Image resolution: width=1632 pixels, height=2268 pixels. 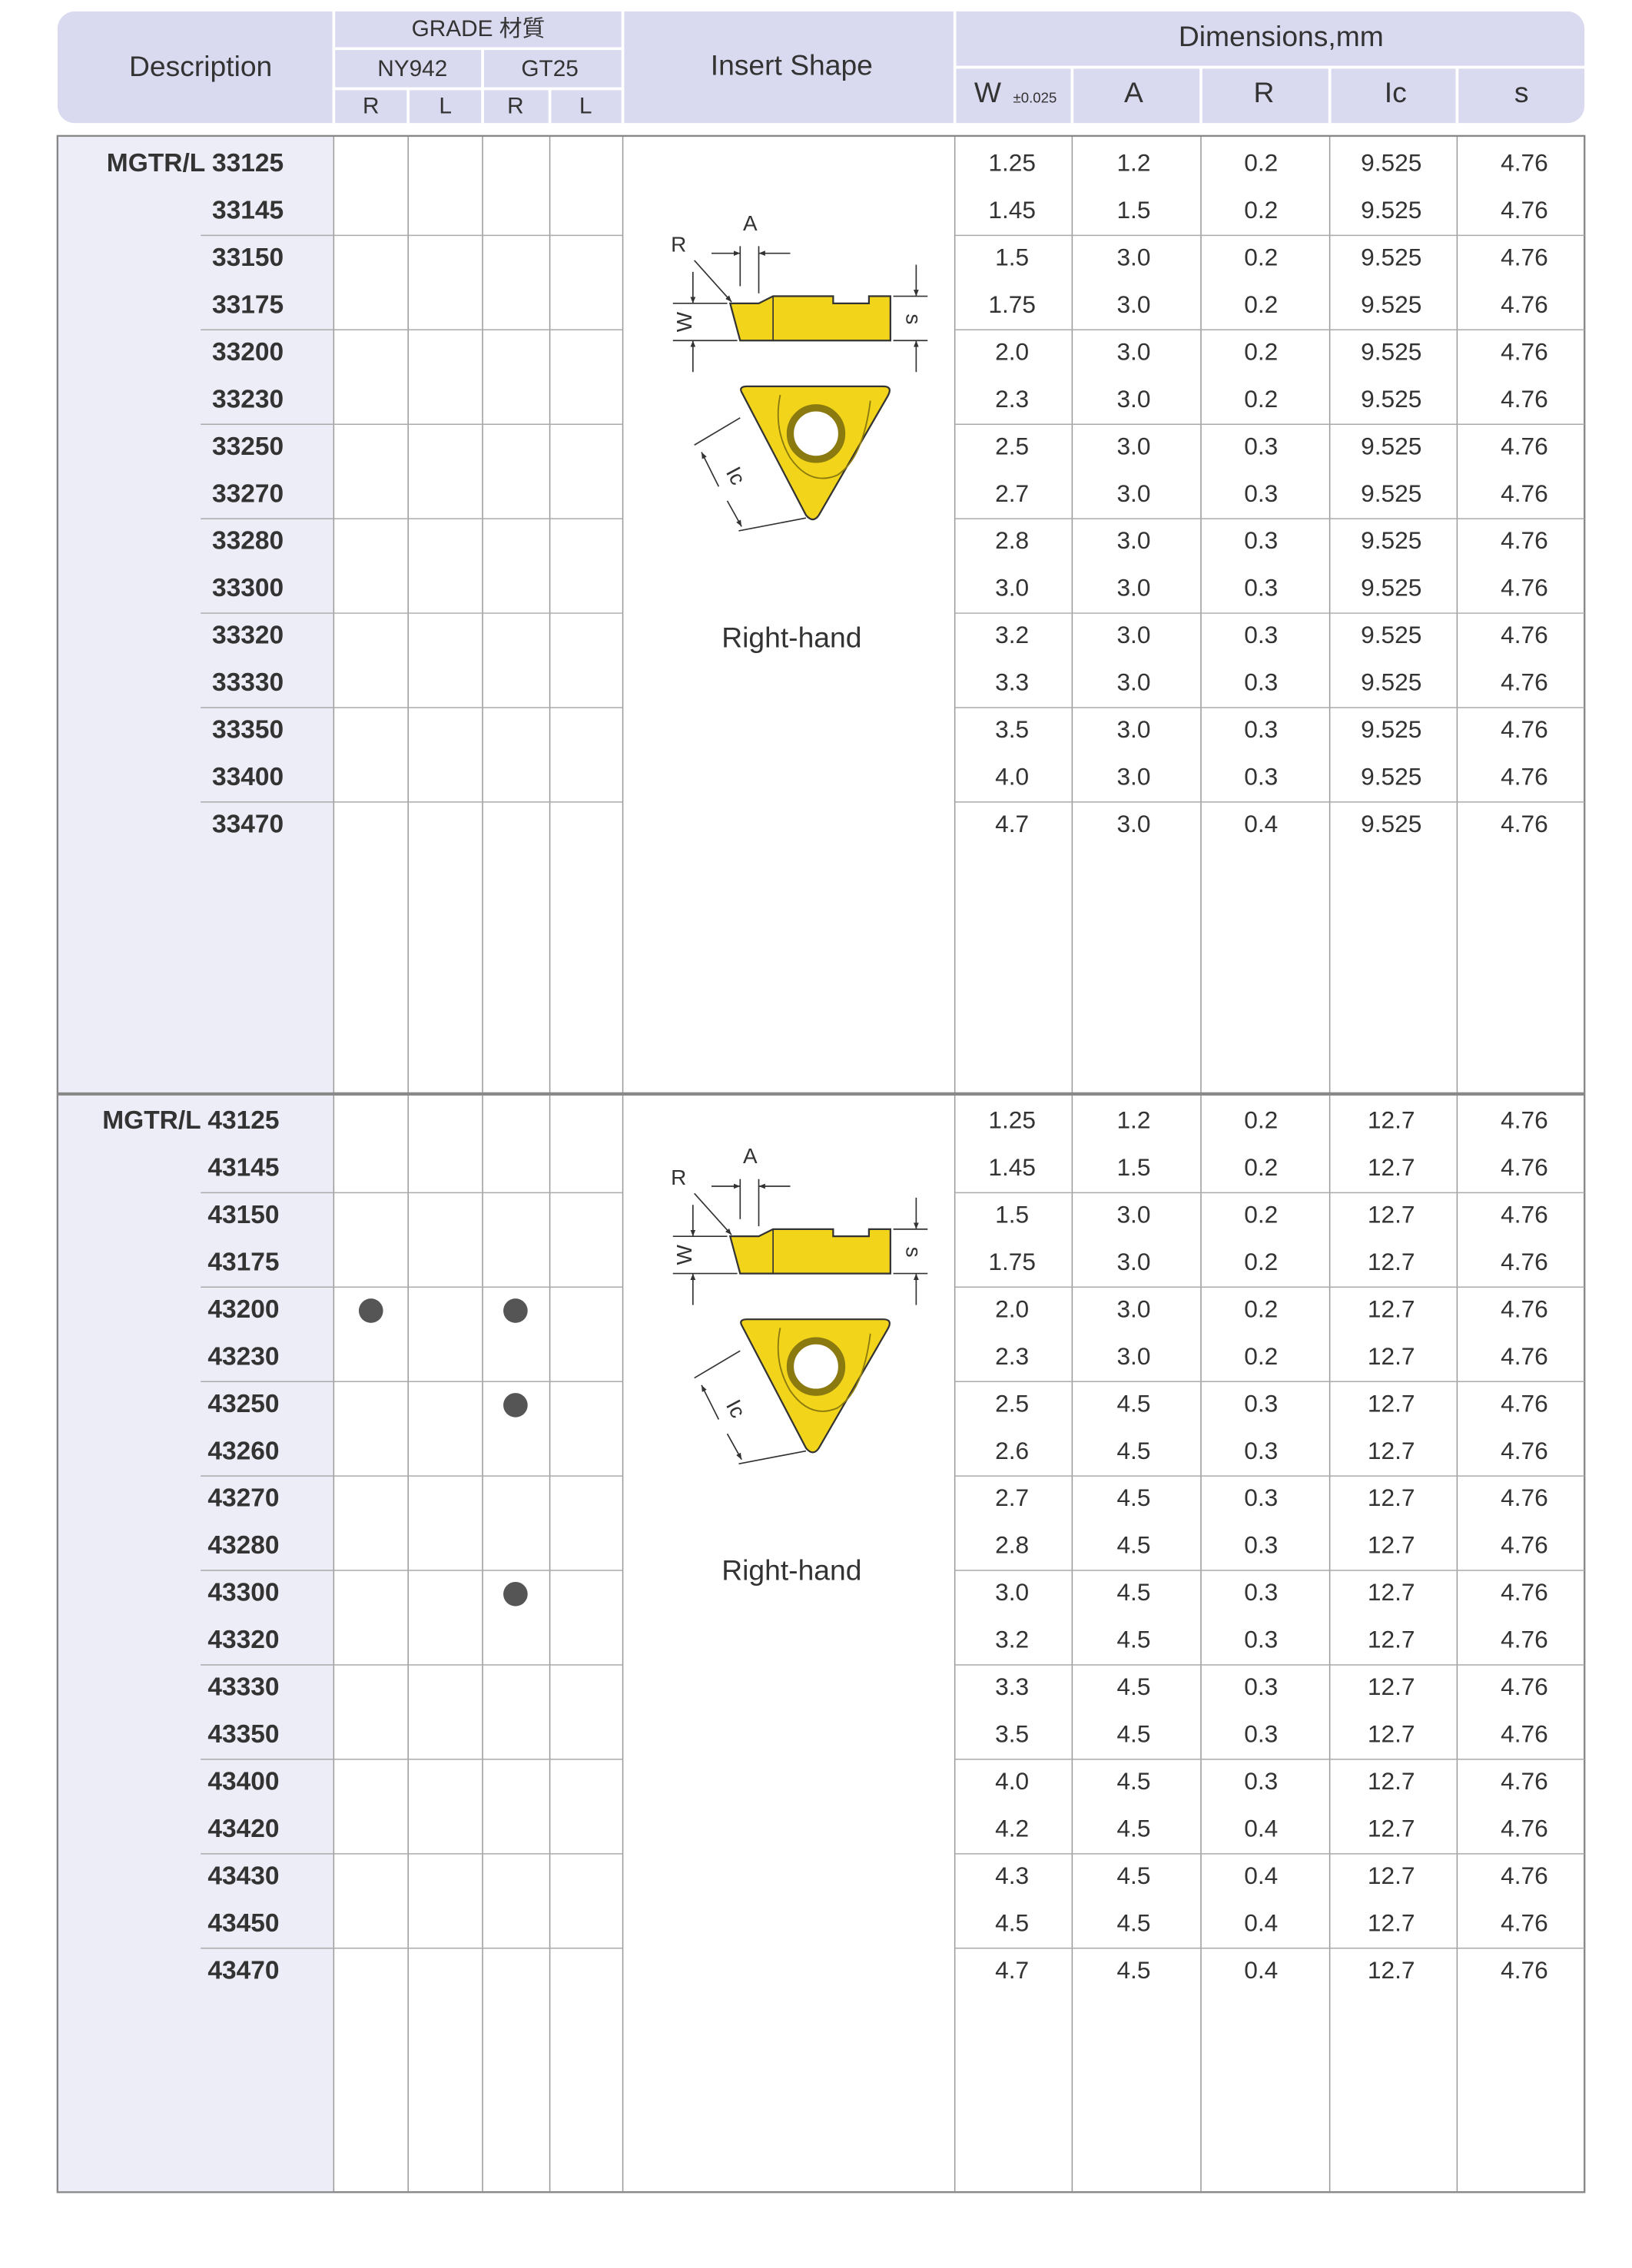 I want to click on header-hand: L, so click(x=445, y=106).